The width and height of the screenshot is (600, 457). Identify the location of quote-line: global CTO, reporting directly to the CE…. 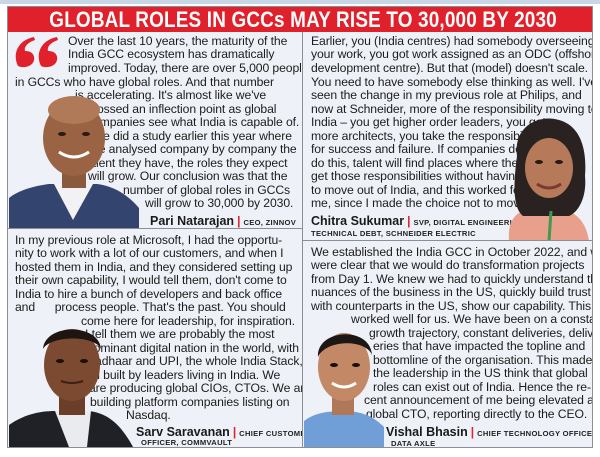
(477, 414).